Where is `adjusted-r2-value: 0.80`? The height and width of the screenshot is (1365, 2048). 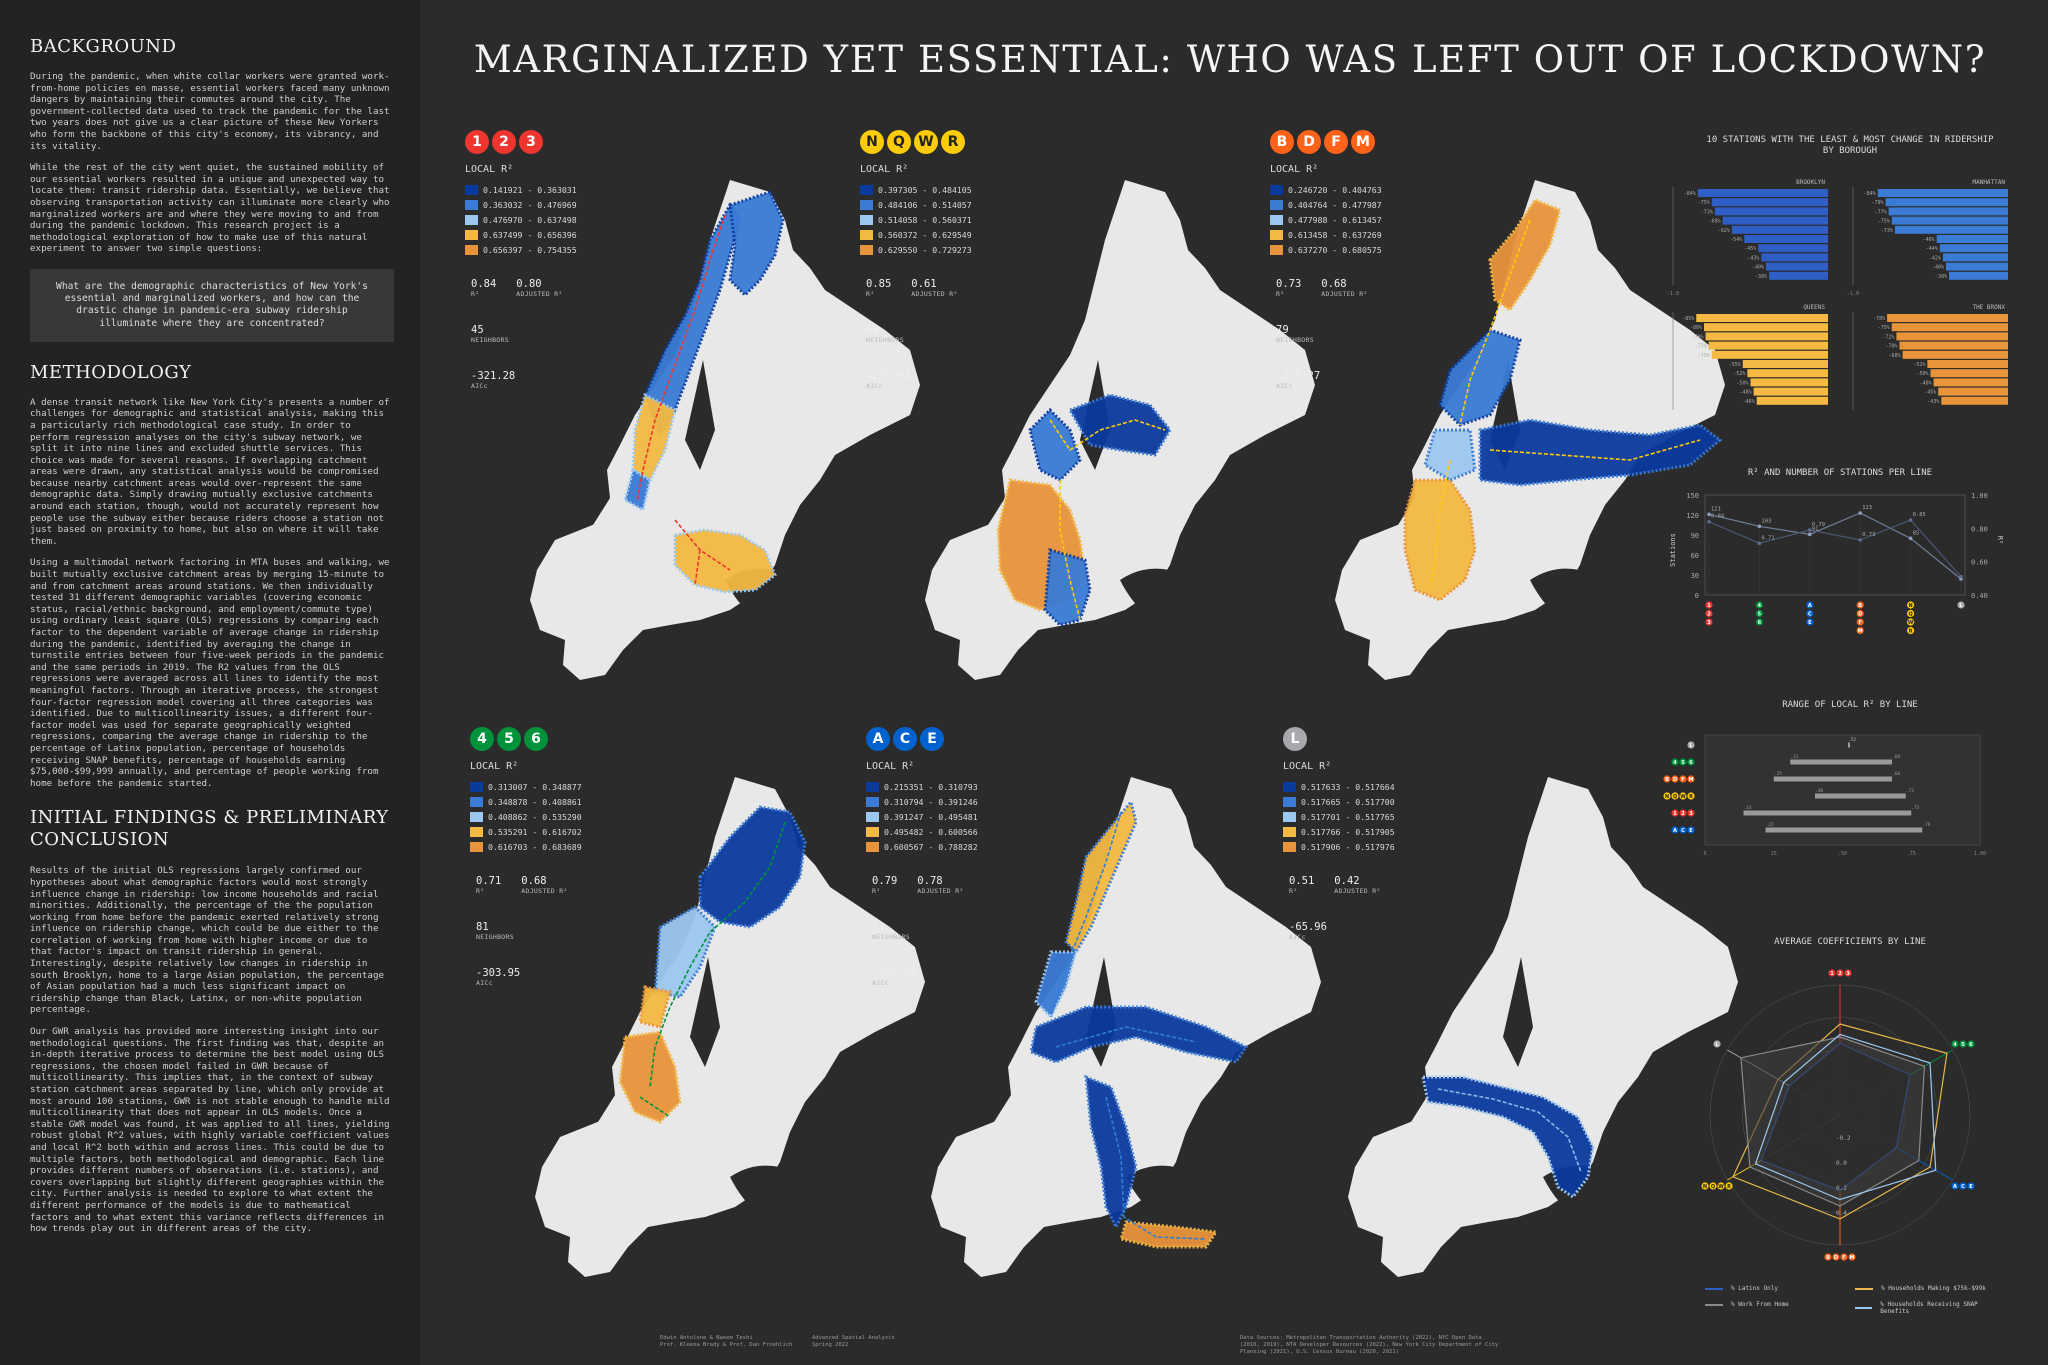
adjusted-r2-value: 0.80 is located at coordinates (529, 284).